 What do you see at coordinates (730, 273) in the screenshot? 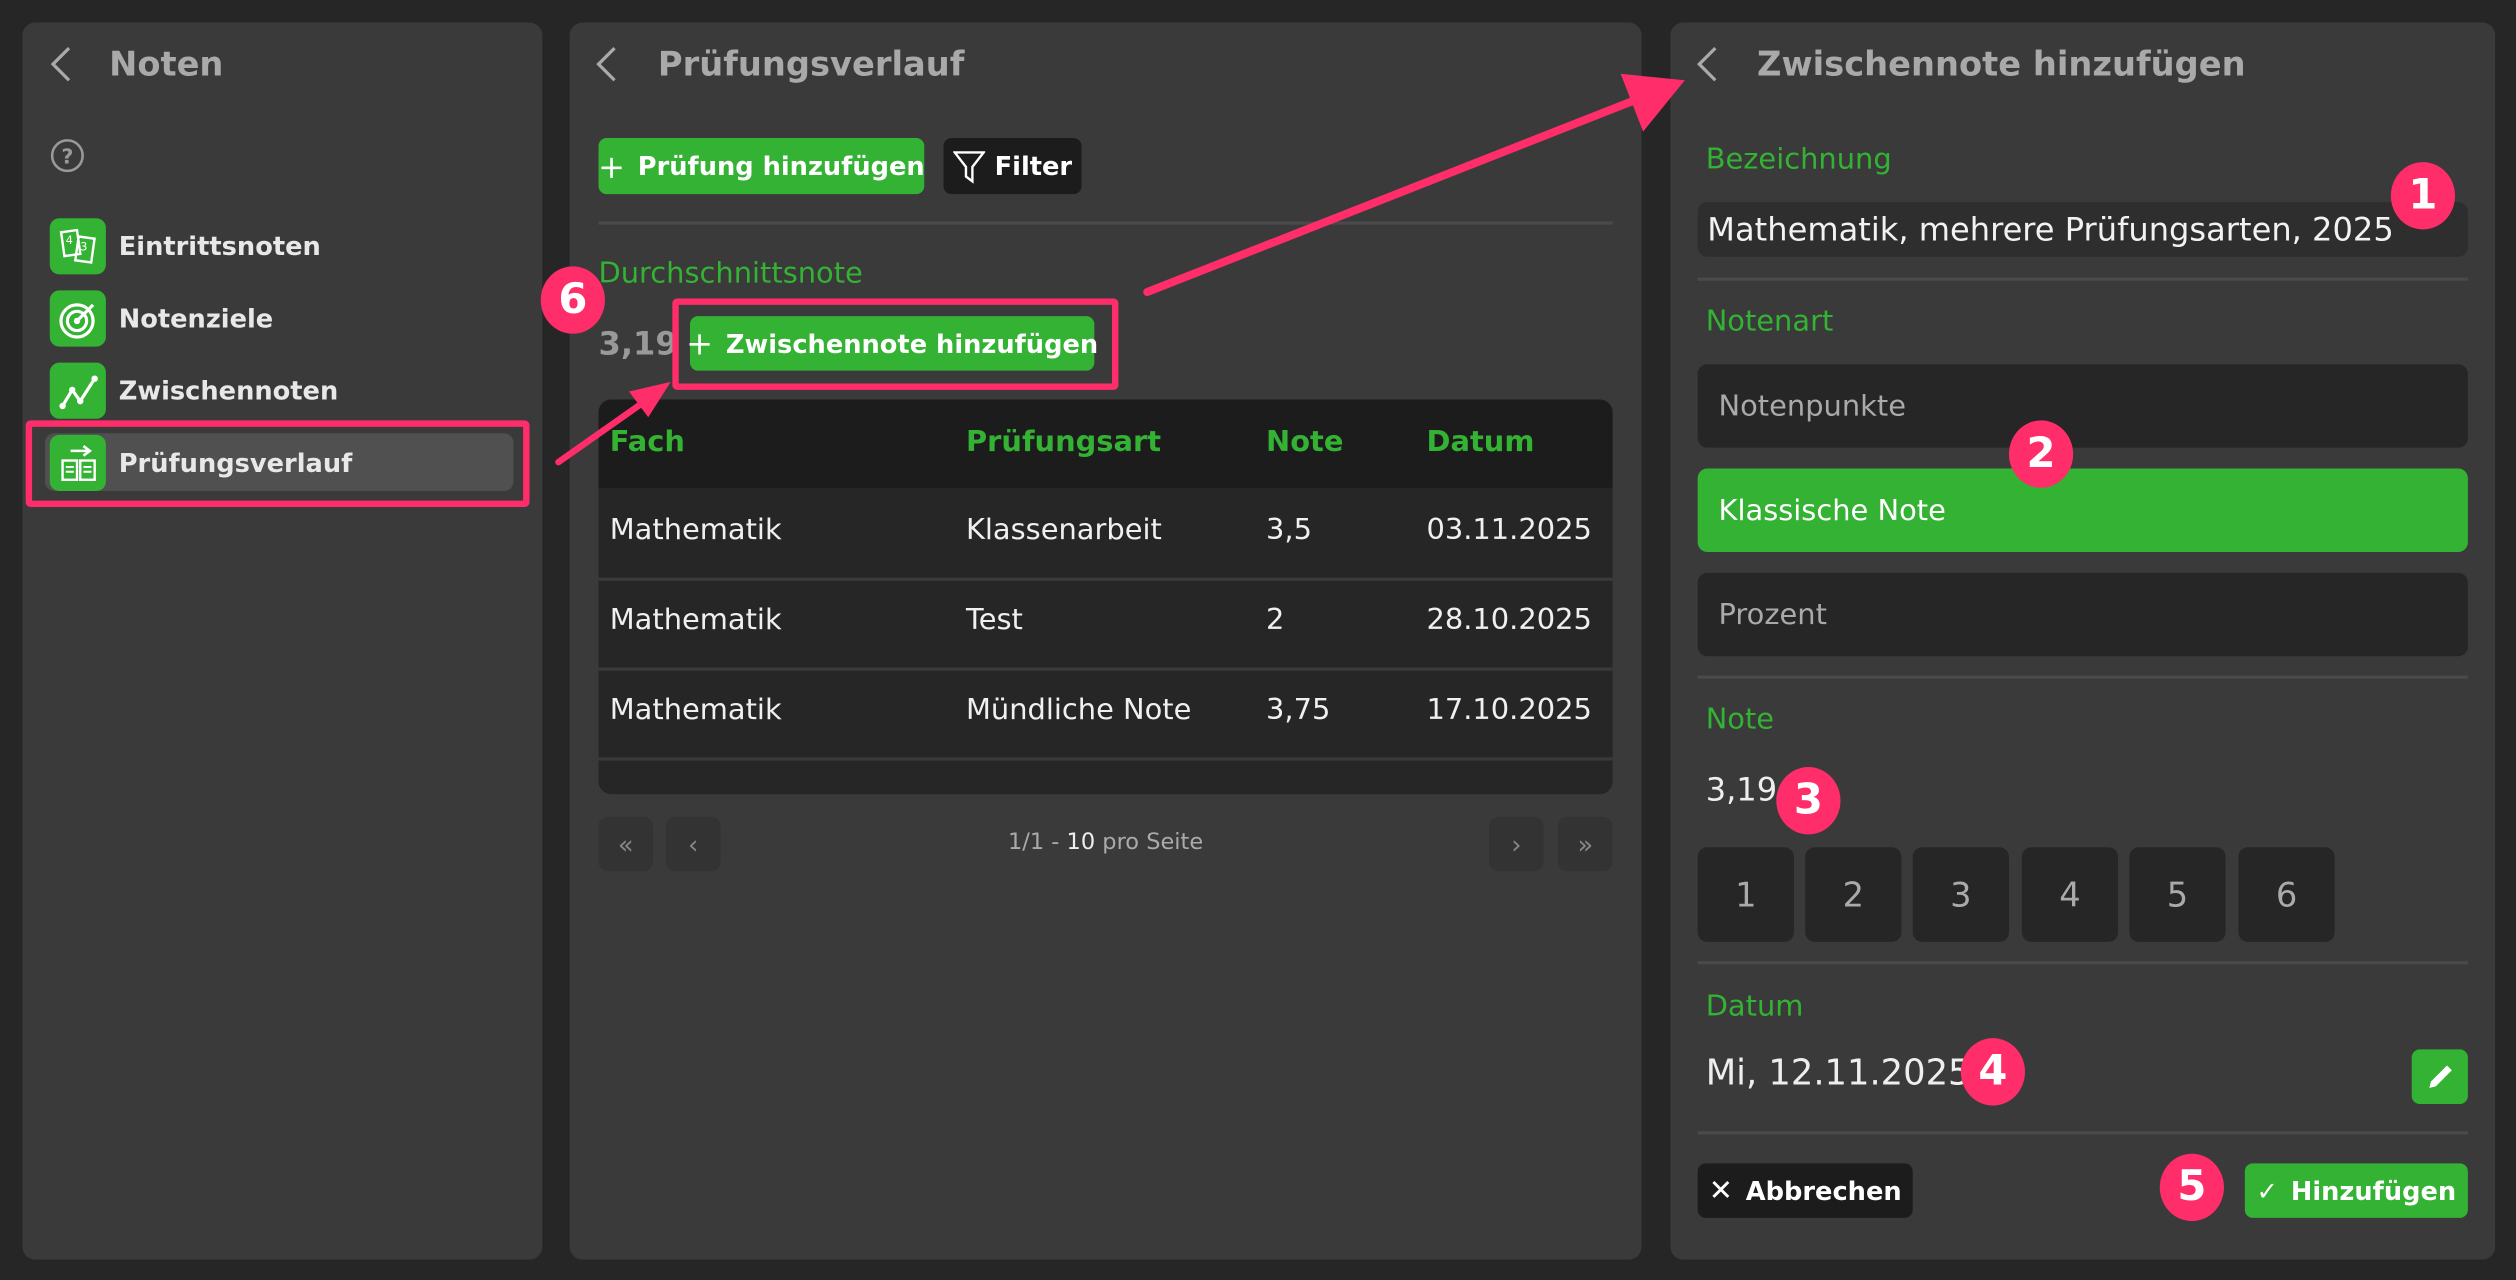
I see `average-label: Durchschnittsnote` at bounding box center [730, 273].